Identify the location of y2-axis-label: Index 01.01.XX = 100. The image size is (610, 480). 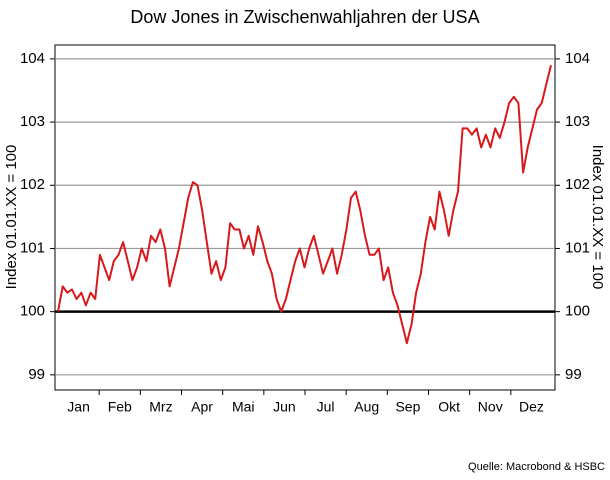
(597, 217).